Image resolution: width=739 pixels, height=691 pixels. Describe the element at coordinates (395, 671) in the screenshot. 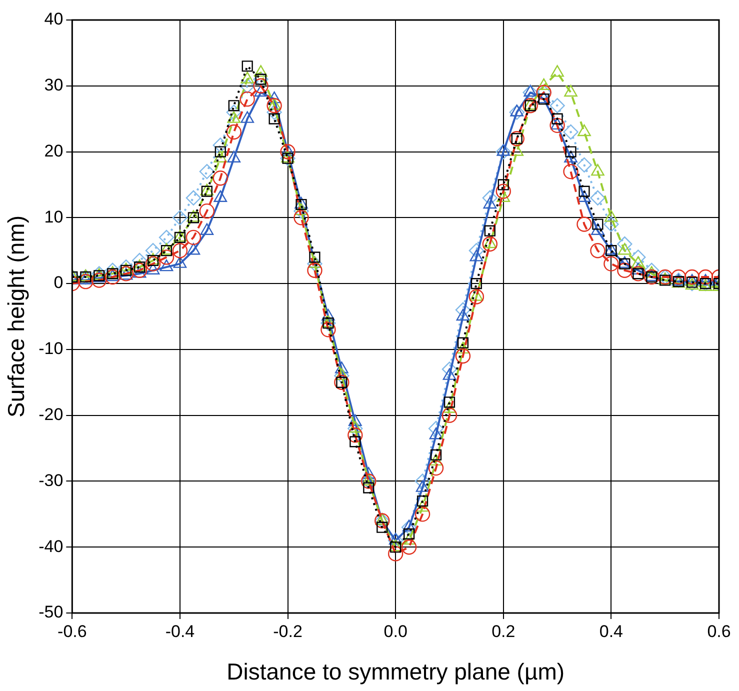

I see `x-axis-title: Distance to symmetry plane (µm)` at that location.